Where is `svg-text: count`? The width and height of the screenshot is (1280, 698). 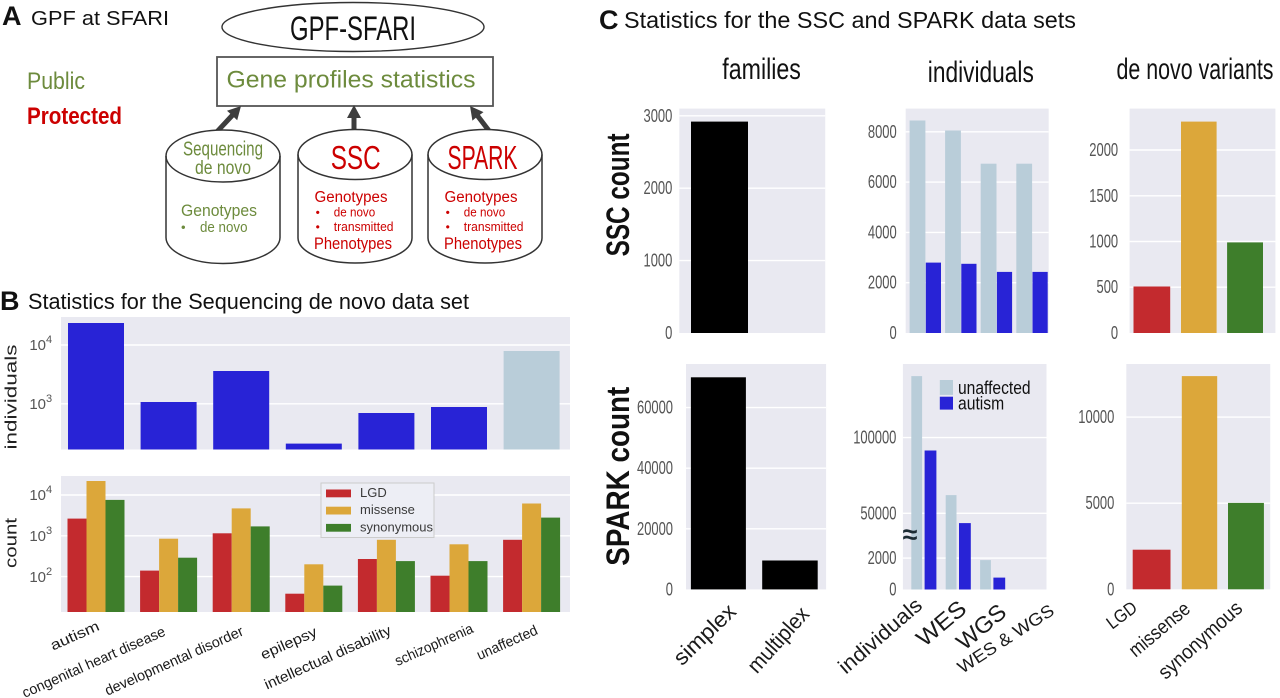
svg-text: count is located at coordinates (11, 543).